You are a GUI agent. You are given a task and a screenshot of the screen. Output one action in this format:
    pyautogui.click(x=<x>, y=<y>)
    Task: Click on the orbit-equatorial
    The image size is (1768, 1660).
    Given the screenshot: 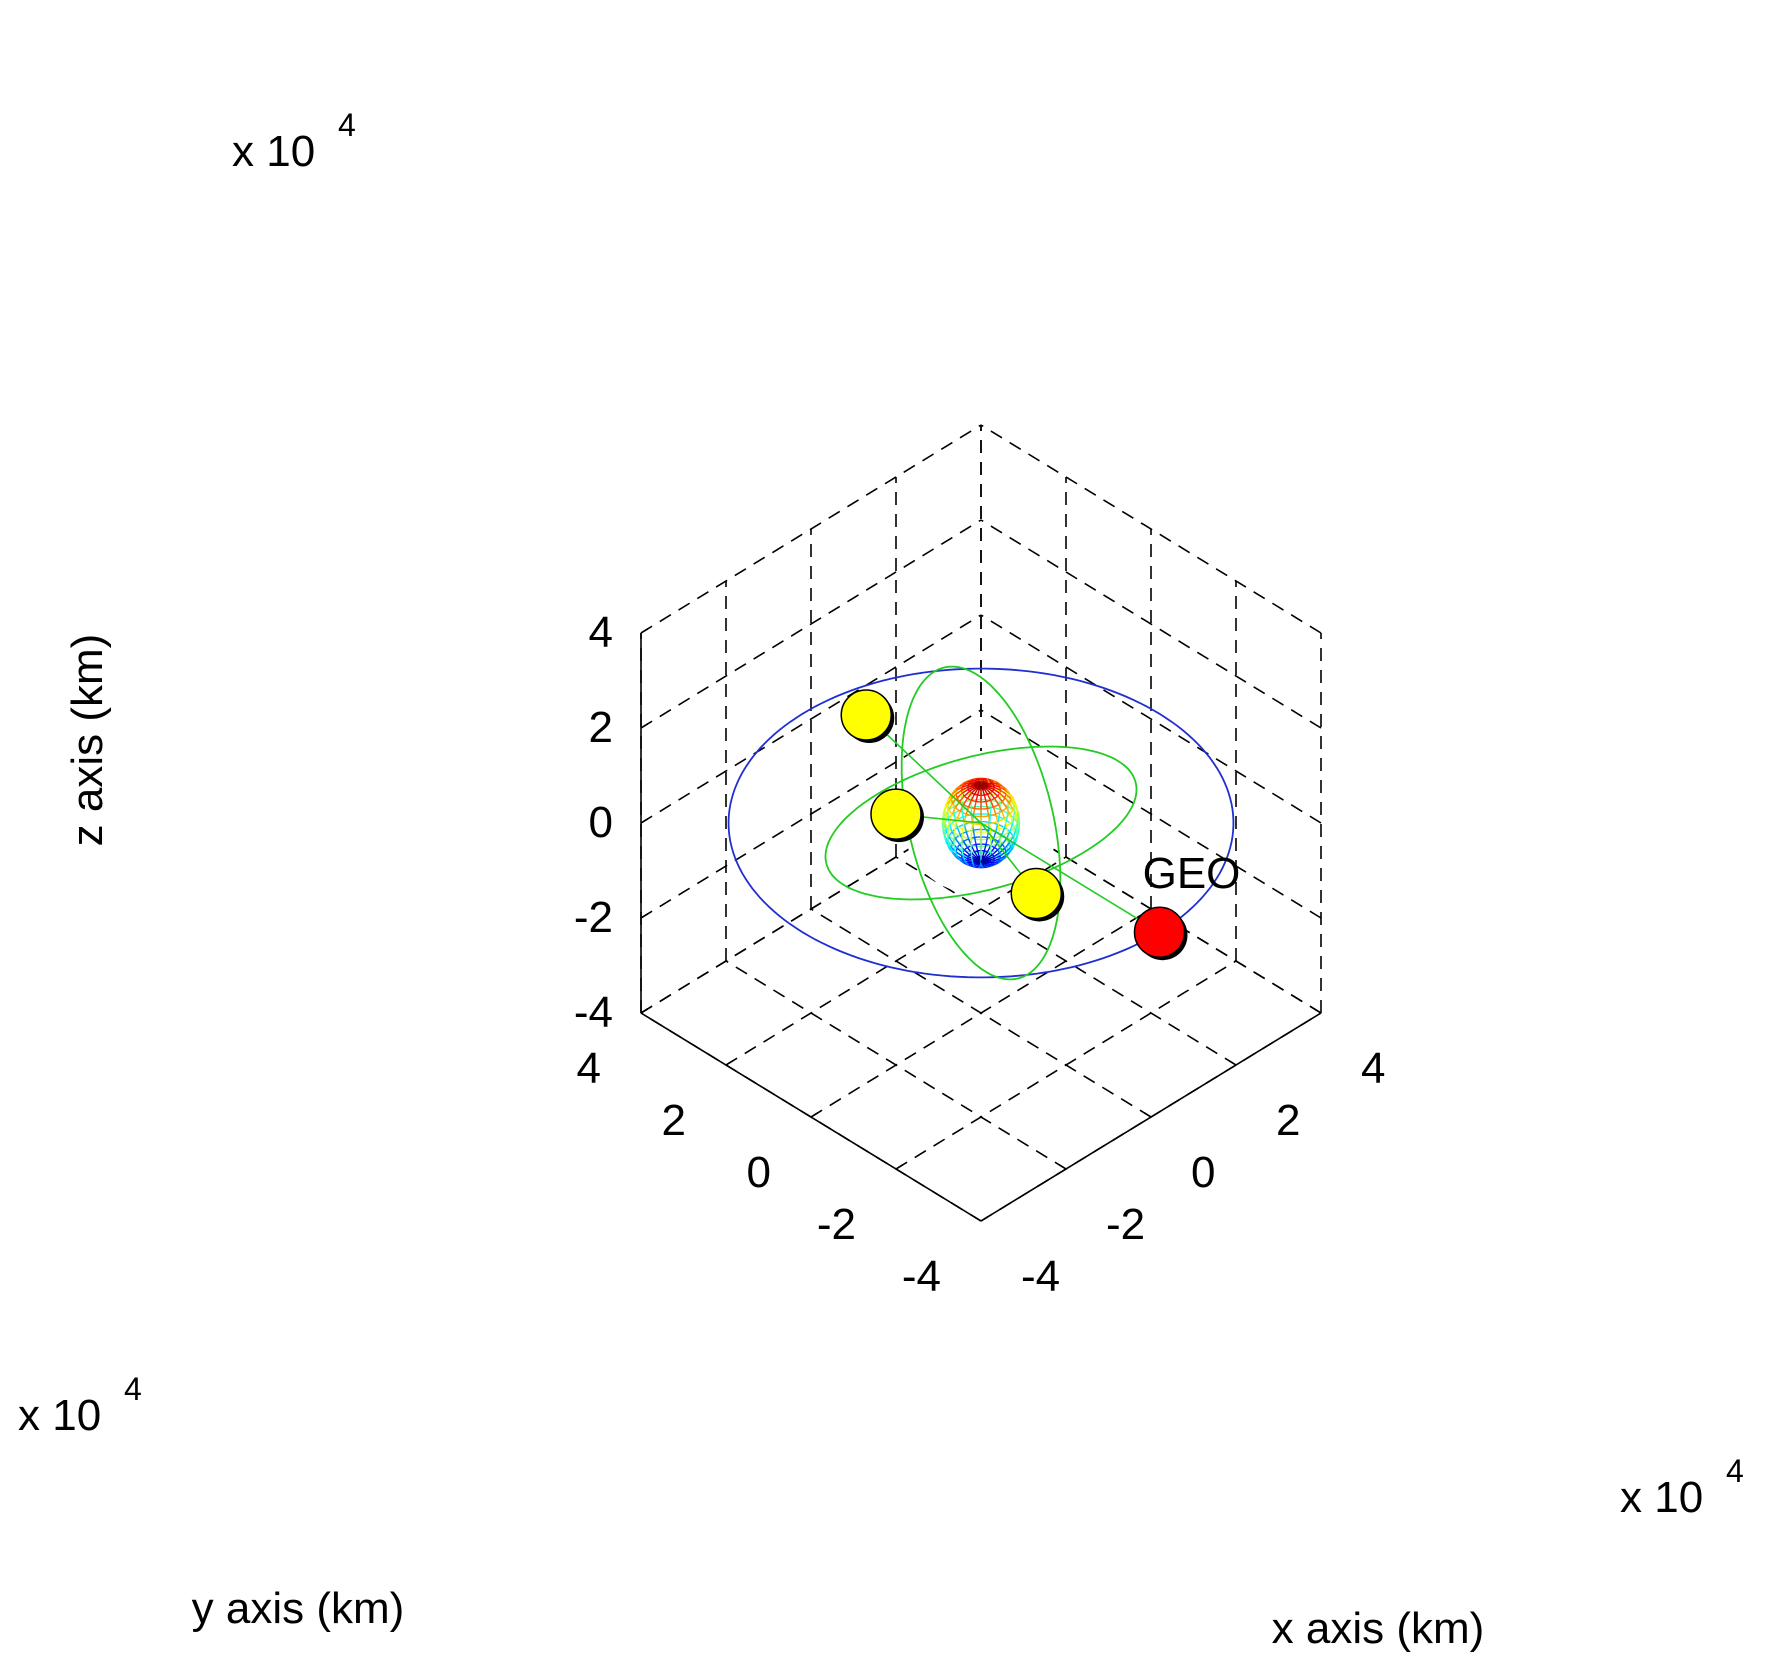 What is the action you would take?
    pyautogui.click(x=981, y=823)
    